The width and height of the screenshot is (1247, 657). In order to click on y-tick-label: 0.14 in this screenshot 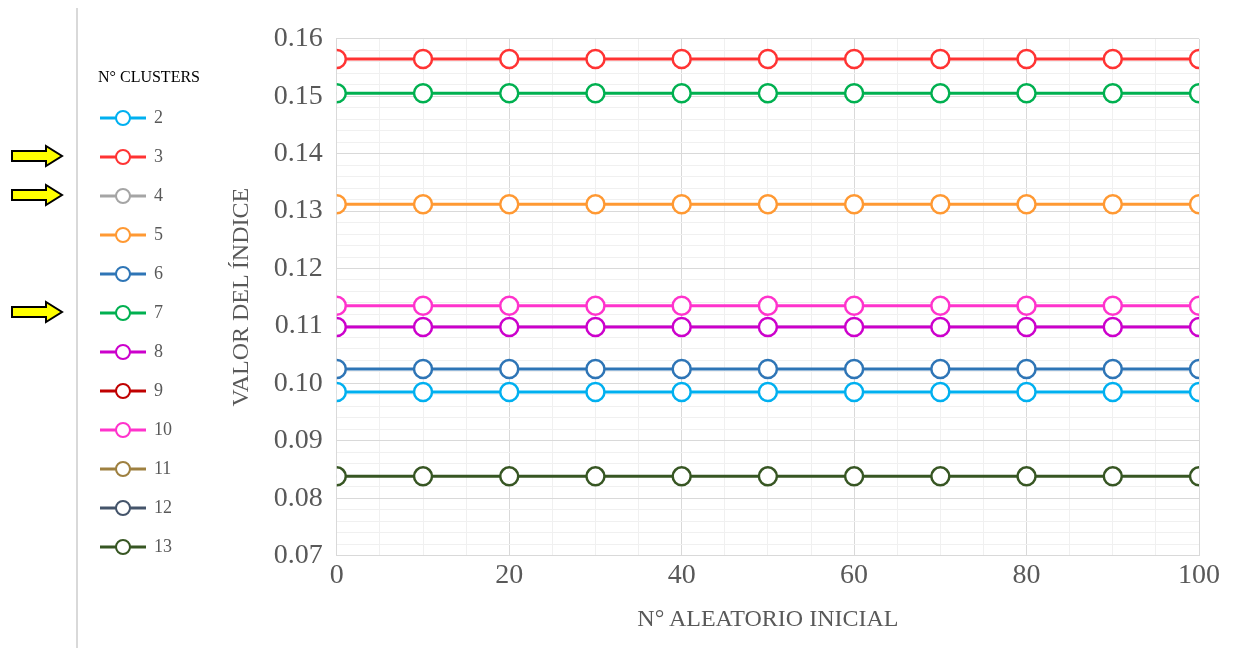, I will do `click(298, 151)`.